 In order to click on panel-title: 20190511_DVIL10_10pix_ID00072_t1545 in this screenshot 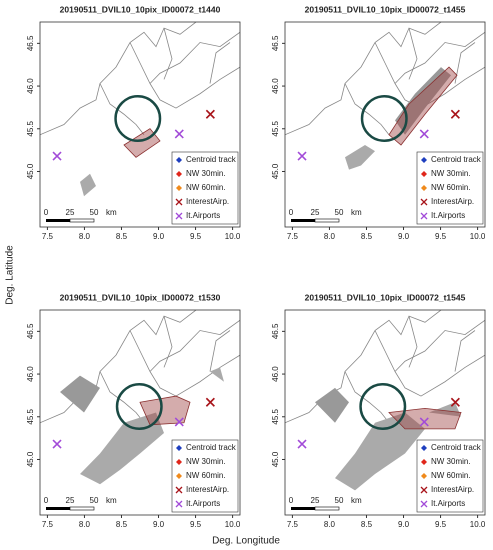, I will do `click(385, 297)`.